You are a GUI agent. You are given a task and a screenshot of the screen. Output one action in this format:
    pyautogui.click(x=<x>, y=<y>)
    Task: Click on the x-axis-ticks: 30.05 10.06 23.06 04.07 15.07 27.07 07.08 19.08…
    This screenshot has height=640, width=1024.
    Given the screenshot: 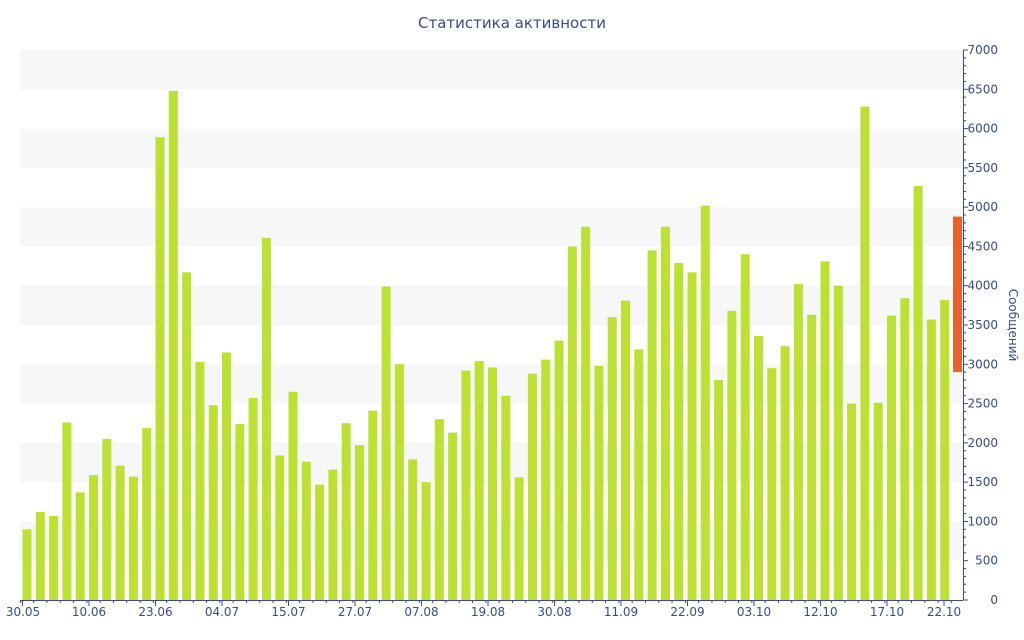 What is the action you would take?
    pyautogui.click(x=483, y=609)
    